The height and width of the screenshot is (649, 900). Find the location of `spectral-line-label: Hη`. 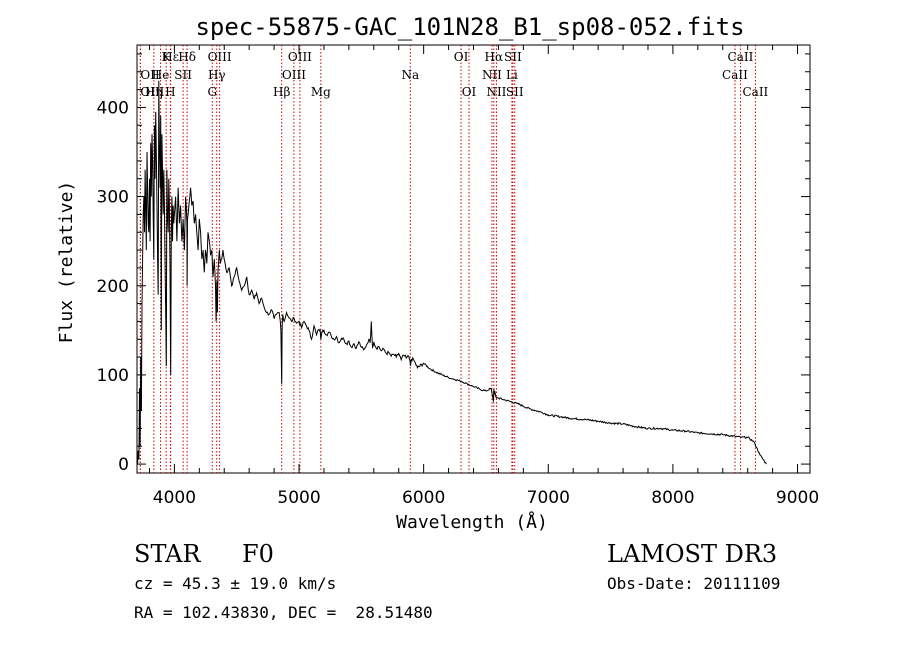

spectral-line-label: Hη is located at coordinates (154, 92).